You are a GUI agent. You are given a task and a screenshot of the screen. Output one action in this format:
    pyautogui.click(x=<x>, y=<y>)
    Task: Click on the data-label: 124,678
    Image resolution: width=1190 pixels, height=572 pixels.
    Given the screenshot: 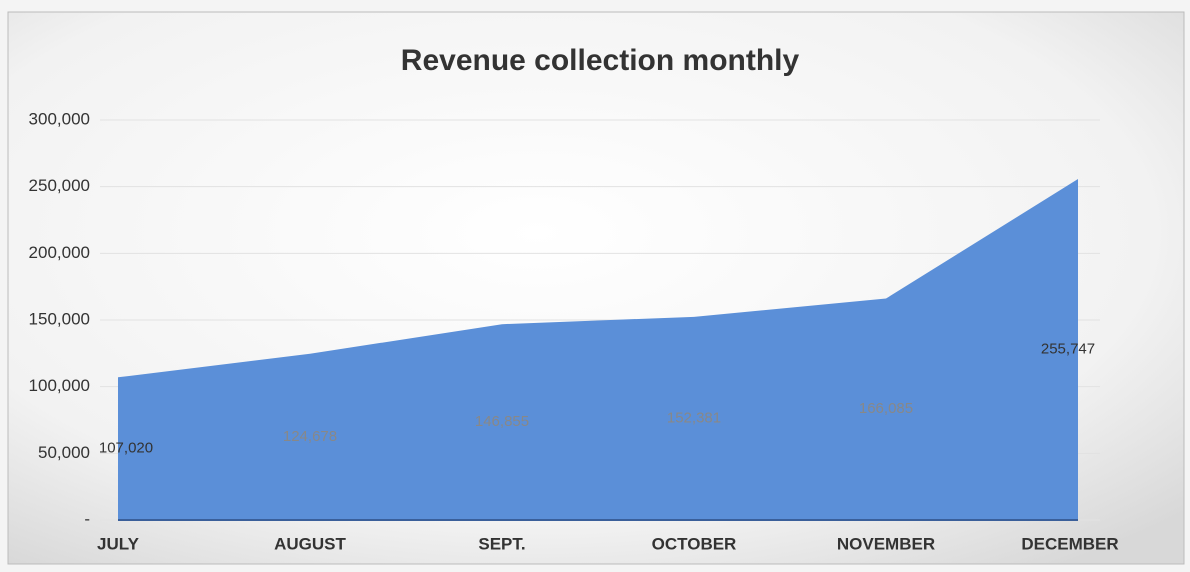 What is the action you would take?
    pyautogui.click(x=310, y=436)
    